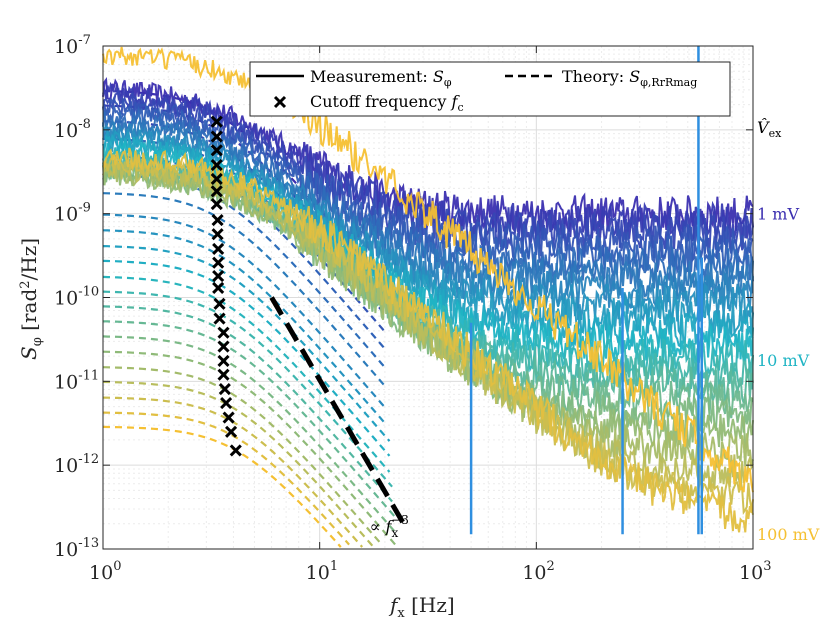 This screenshot has height=624, width=830. I want to click on amplitude-label: 100 mV, so click(788, 534).